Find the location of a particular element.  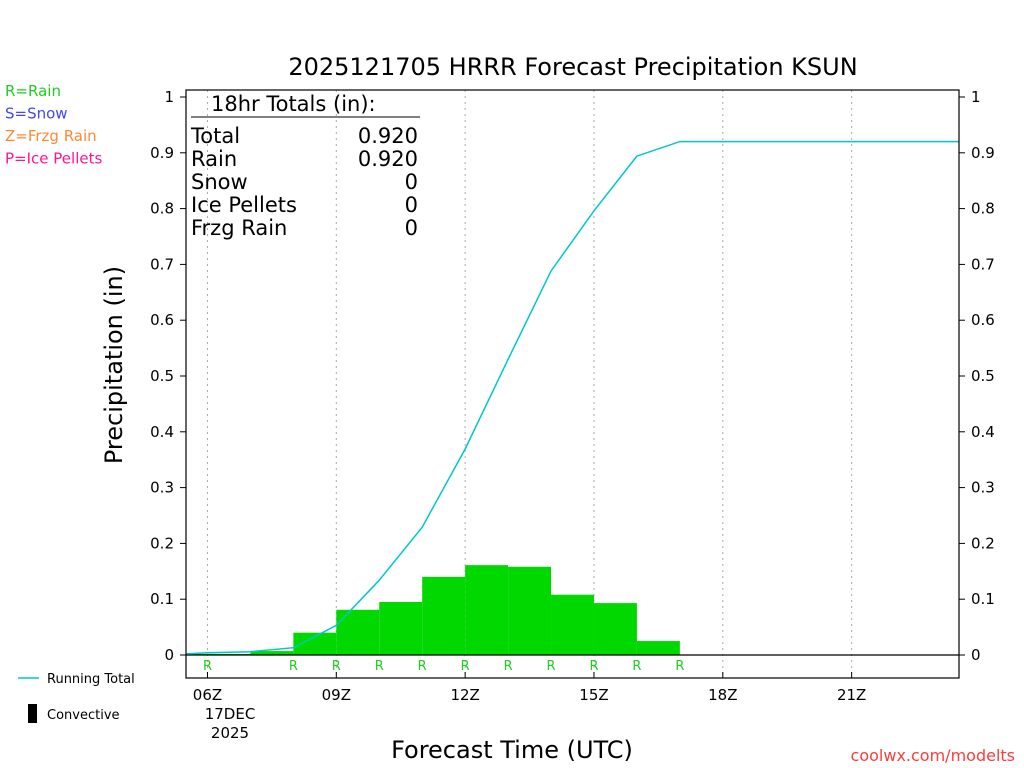

convective-legend-label: Convective is located at coordinates (83, 715).